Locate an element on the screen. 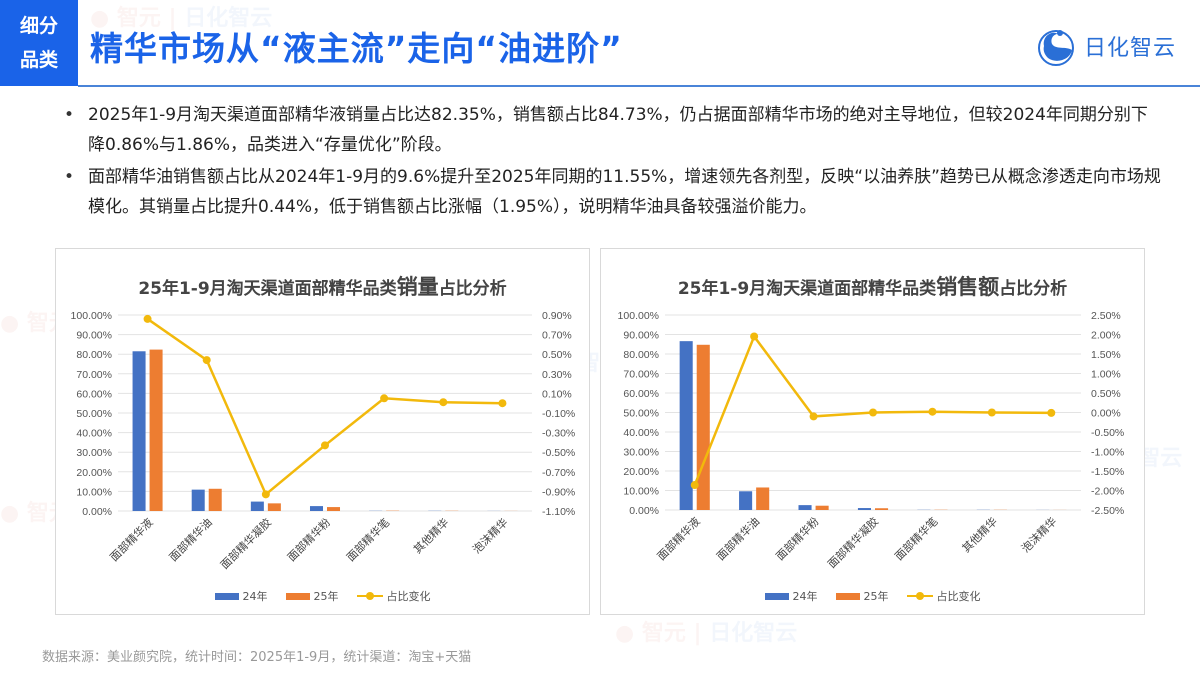  y-left-tick: 60.00% is located at coordinates (94, 394).